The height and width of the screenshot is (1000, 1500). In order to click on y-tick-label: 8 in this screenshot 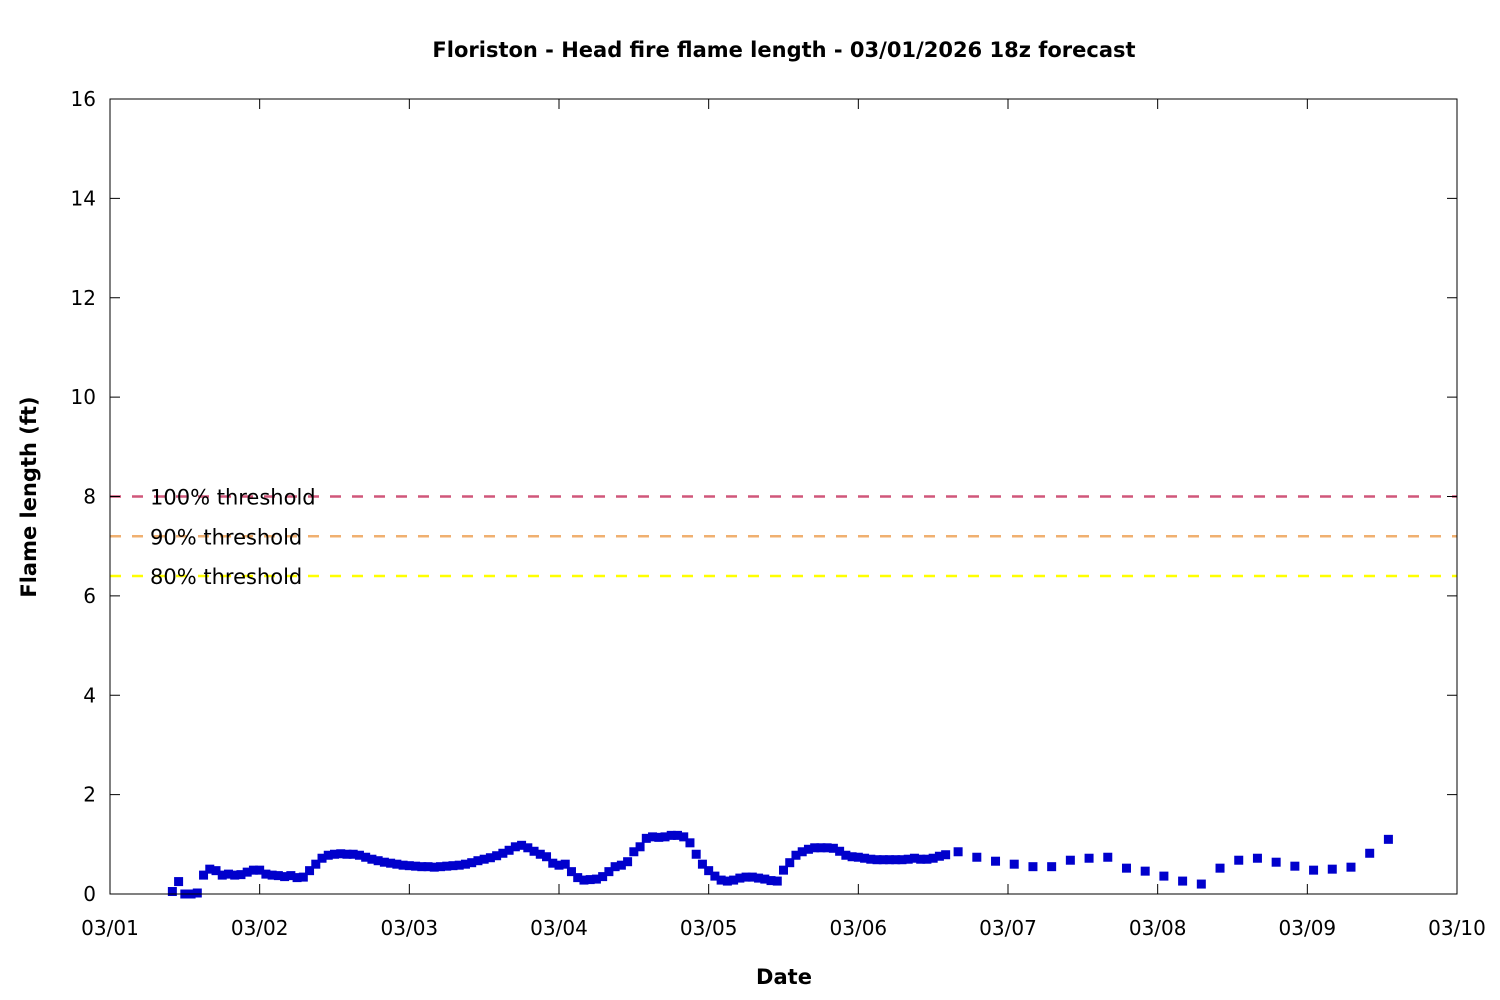, I will do `click(89, 497)`.